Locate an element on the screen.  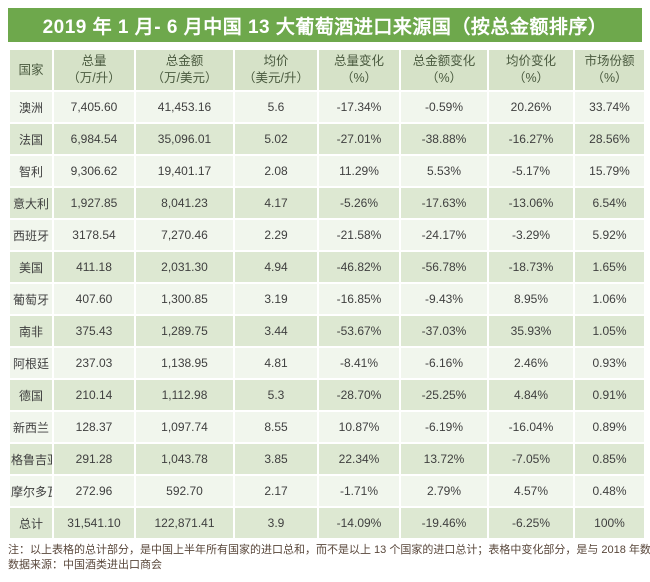
value-cell: -8.41% is located at coordinates (359, 363).